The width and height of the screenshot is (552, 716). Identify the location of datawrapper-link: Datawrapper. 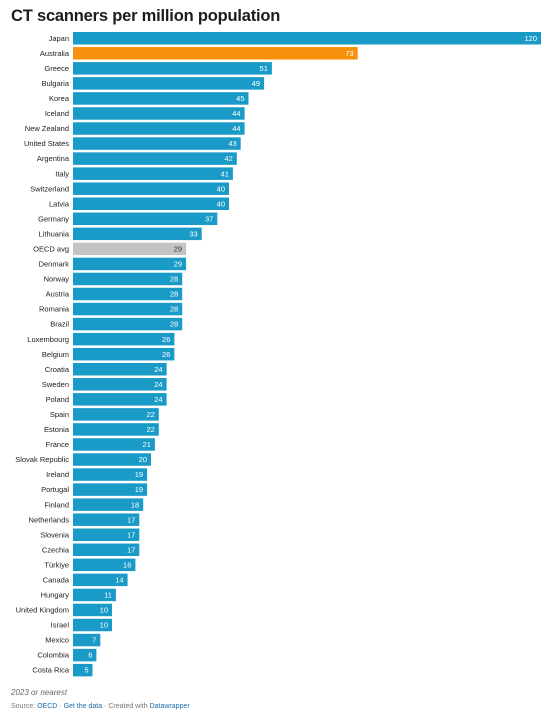
(169, 706).